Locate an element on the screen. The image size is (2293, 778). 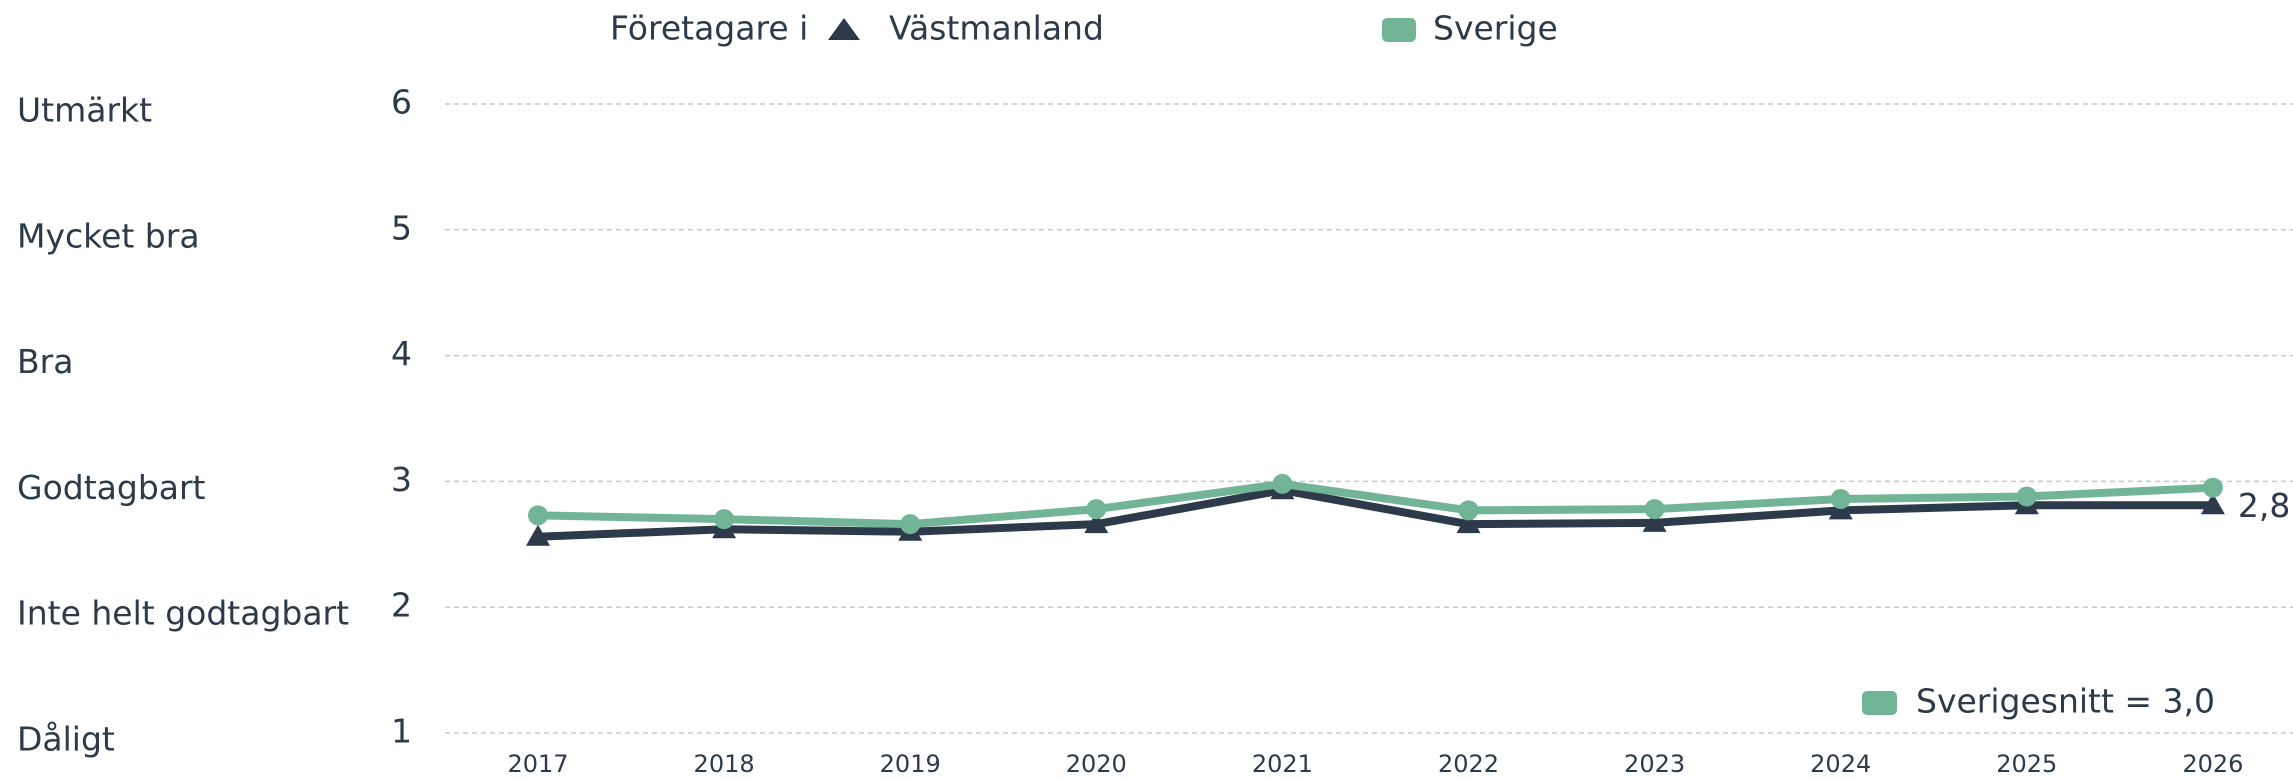
x-tick-label: 2020 is located at coordinates (1096, 764).